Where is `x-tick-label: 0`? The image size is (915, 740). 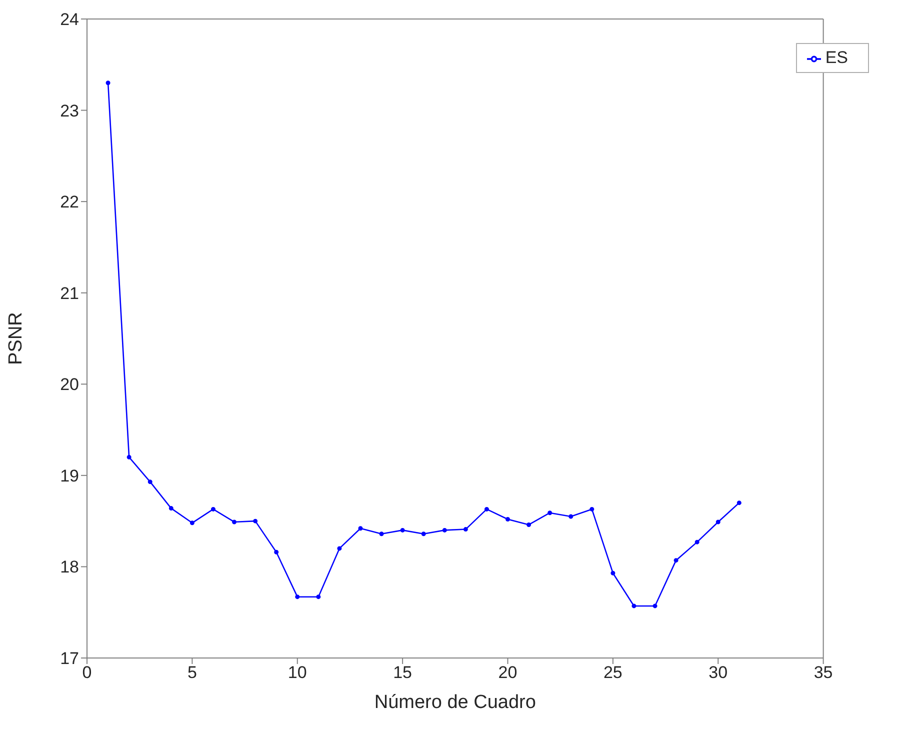 x-tick-label: 0 is located at coordinates (87, 672).